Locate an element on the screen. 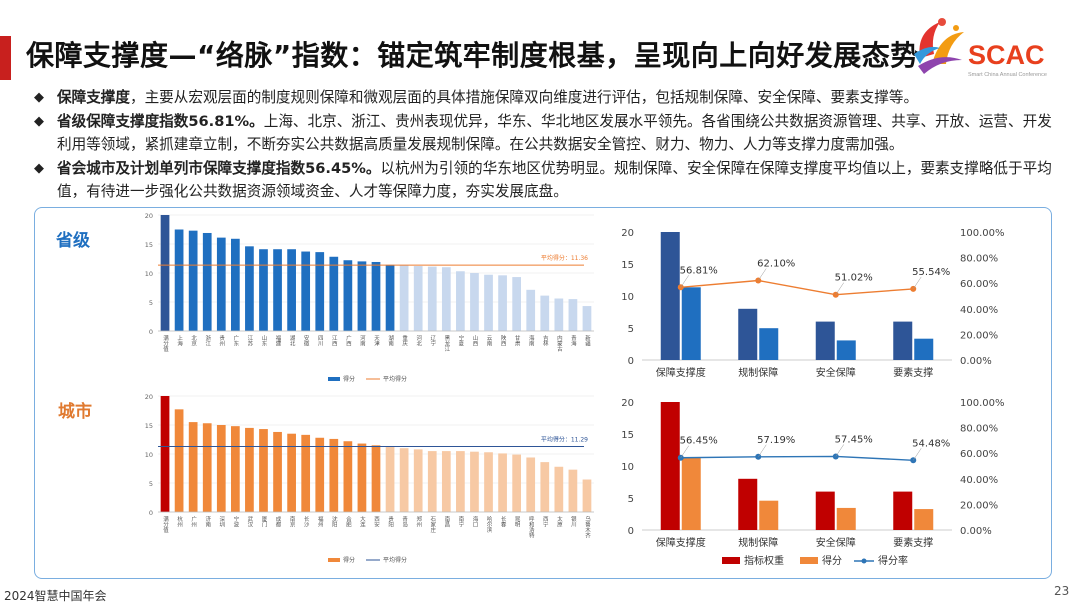 This screenshot has height=608, width=1080. x-tick-label: 山西 is located at coordinates (474, 341).